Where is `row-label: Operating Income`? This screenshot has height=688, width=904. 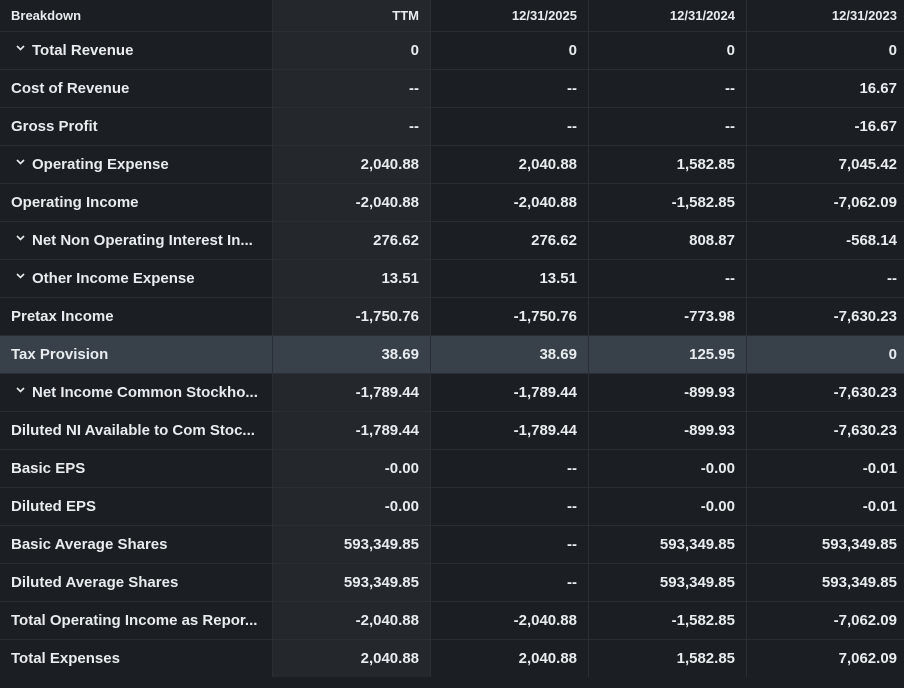
row-label: Operating Income is located at coordinates (136, 202).